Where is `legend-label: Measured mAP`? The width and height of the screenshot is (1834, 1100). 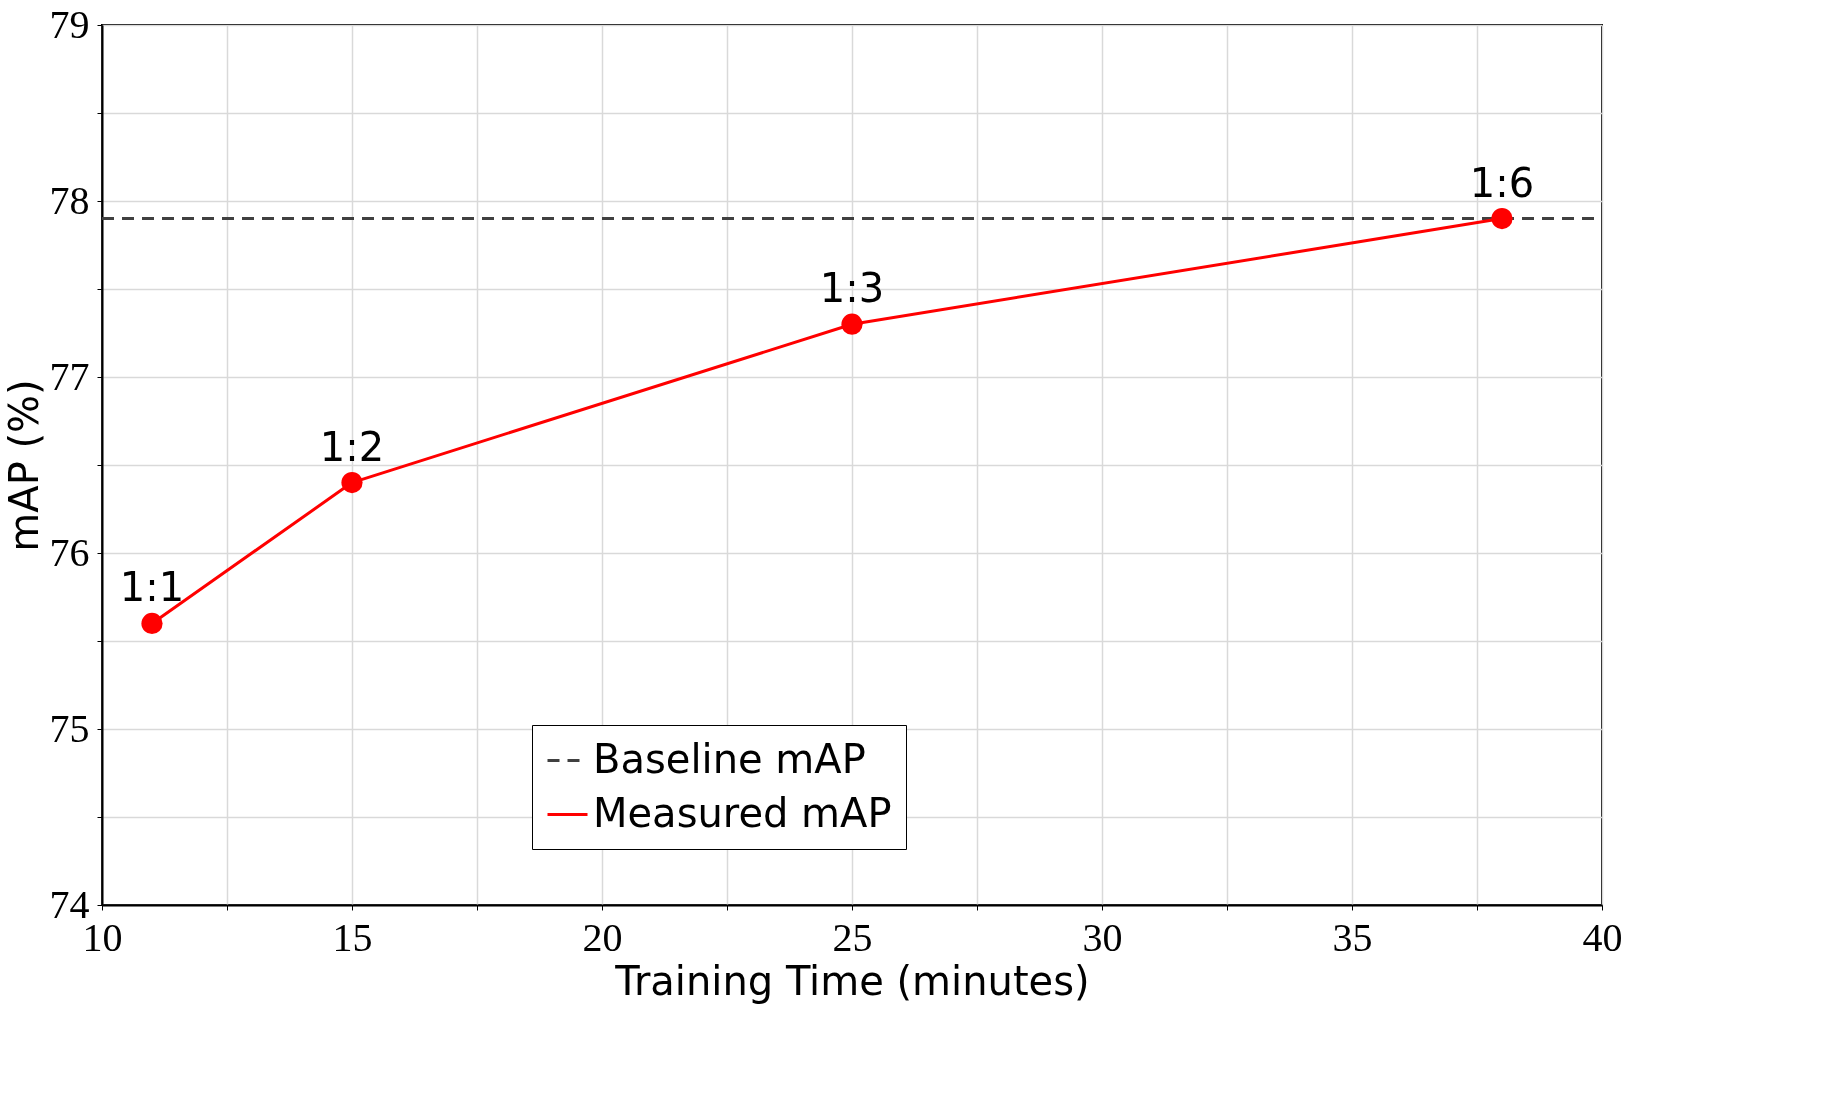
legend-label: Measured mAP is located at coordinates (742, 812).